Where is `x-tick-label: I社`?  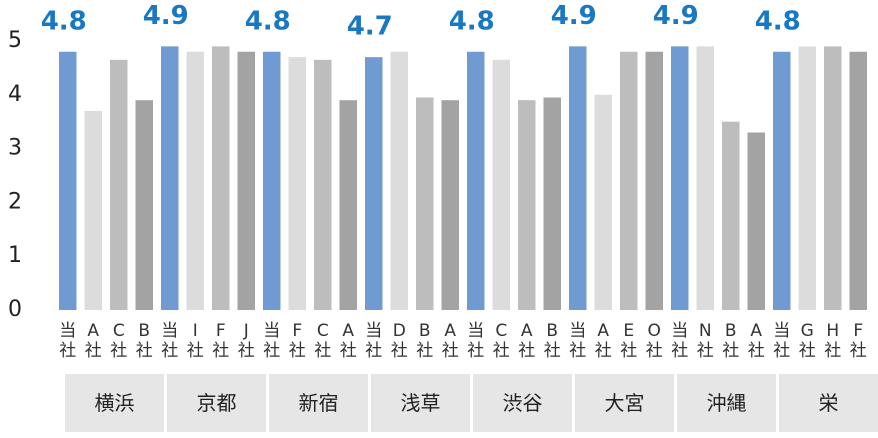
x-tick-label: I社 is located at coordinates (195, 341).